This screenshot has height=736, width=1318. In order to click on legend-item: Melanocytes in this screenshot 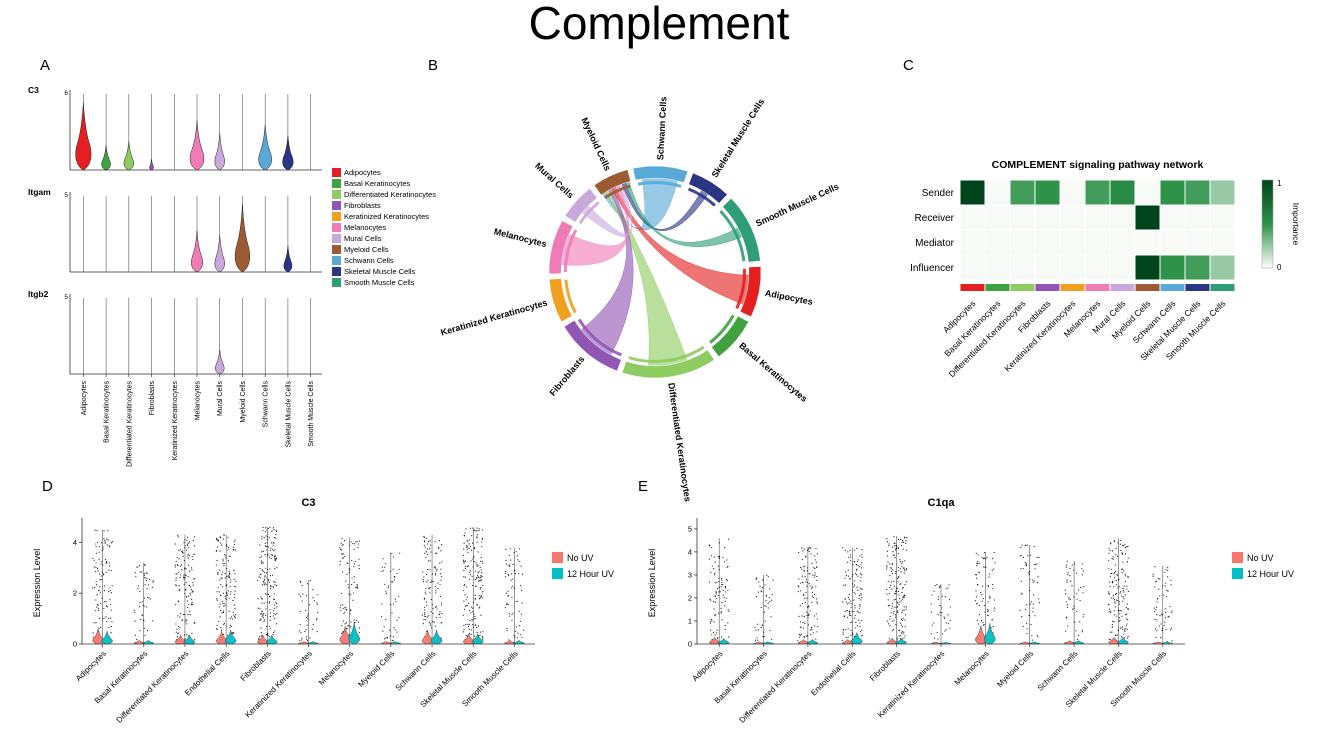, I will do `click(384, 227)`.